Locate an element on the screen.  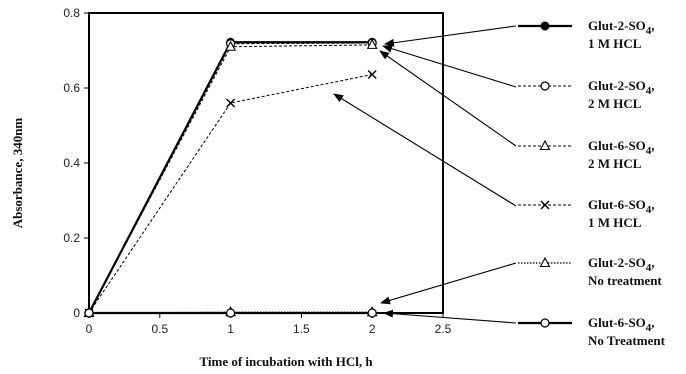
x-tick-label: 0.5 is located at coordinates (159, 329).